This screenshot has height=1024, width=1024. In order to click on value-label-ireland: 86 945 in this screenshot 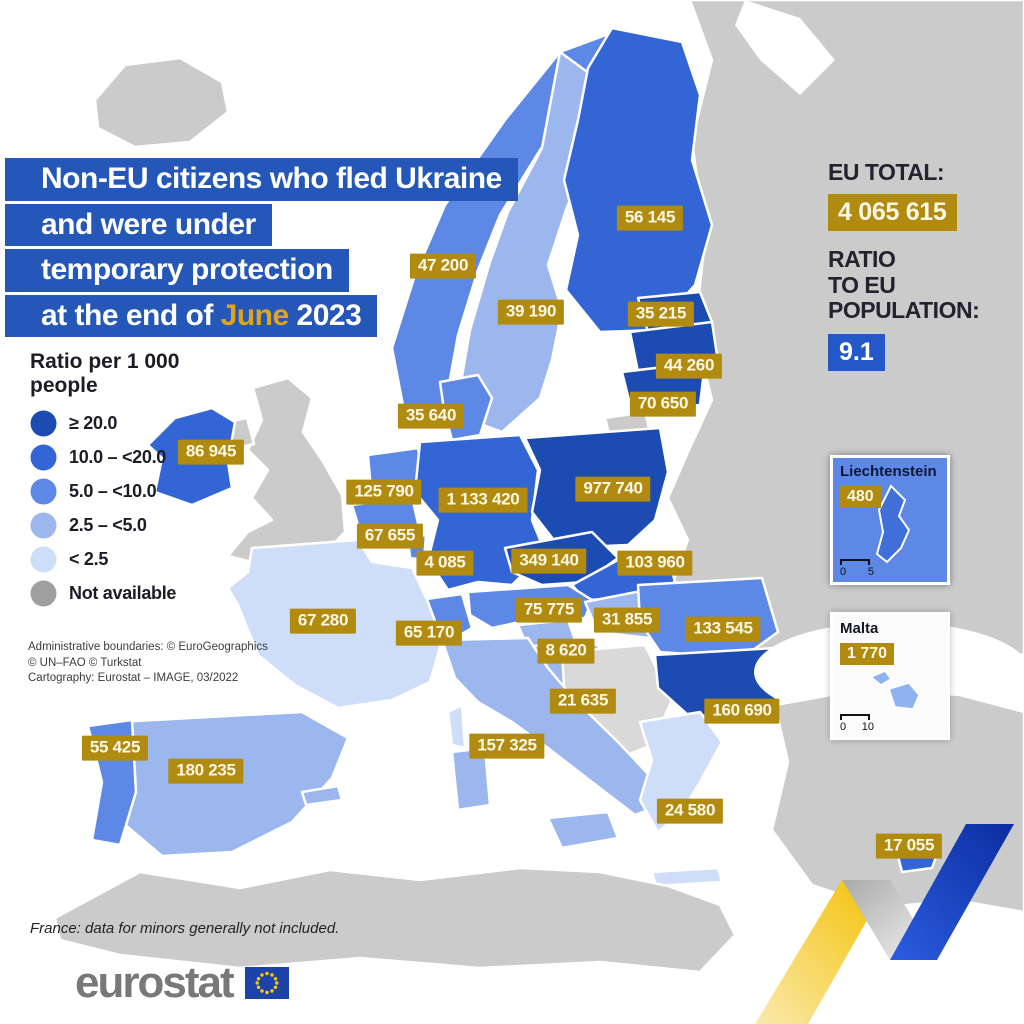, I will do `click(211, 452)`.